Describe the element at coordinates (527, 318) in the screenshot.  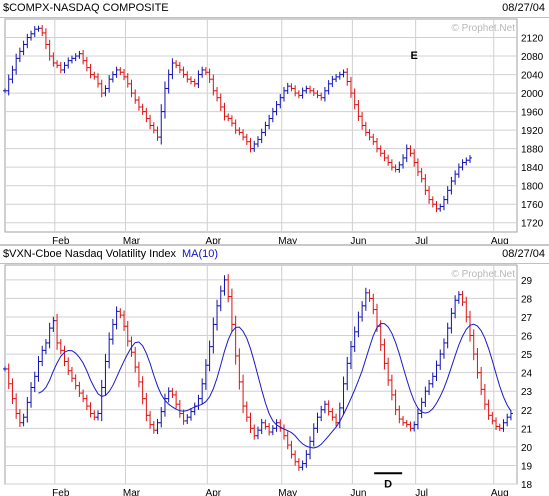
I see `vxn-y-tick-label: 27` at that location.